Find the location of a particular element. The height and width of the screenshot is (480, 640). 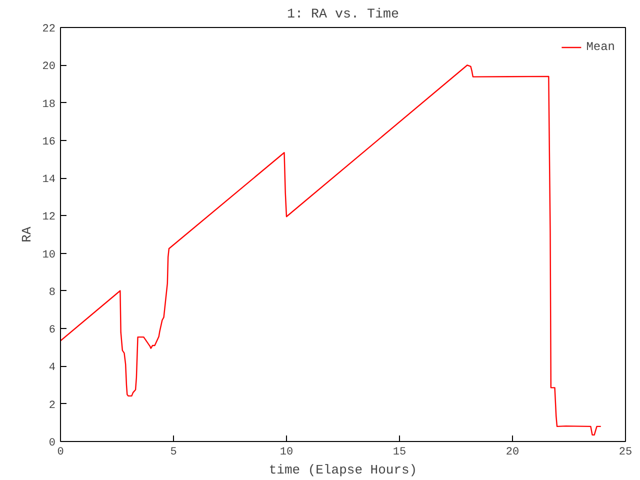

chart-title: 1: RA vs. Time is located at coordinates (343, 15).